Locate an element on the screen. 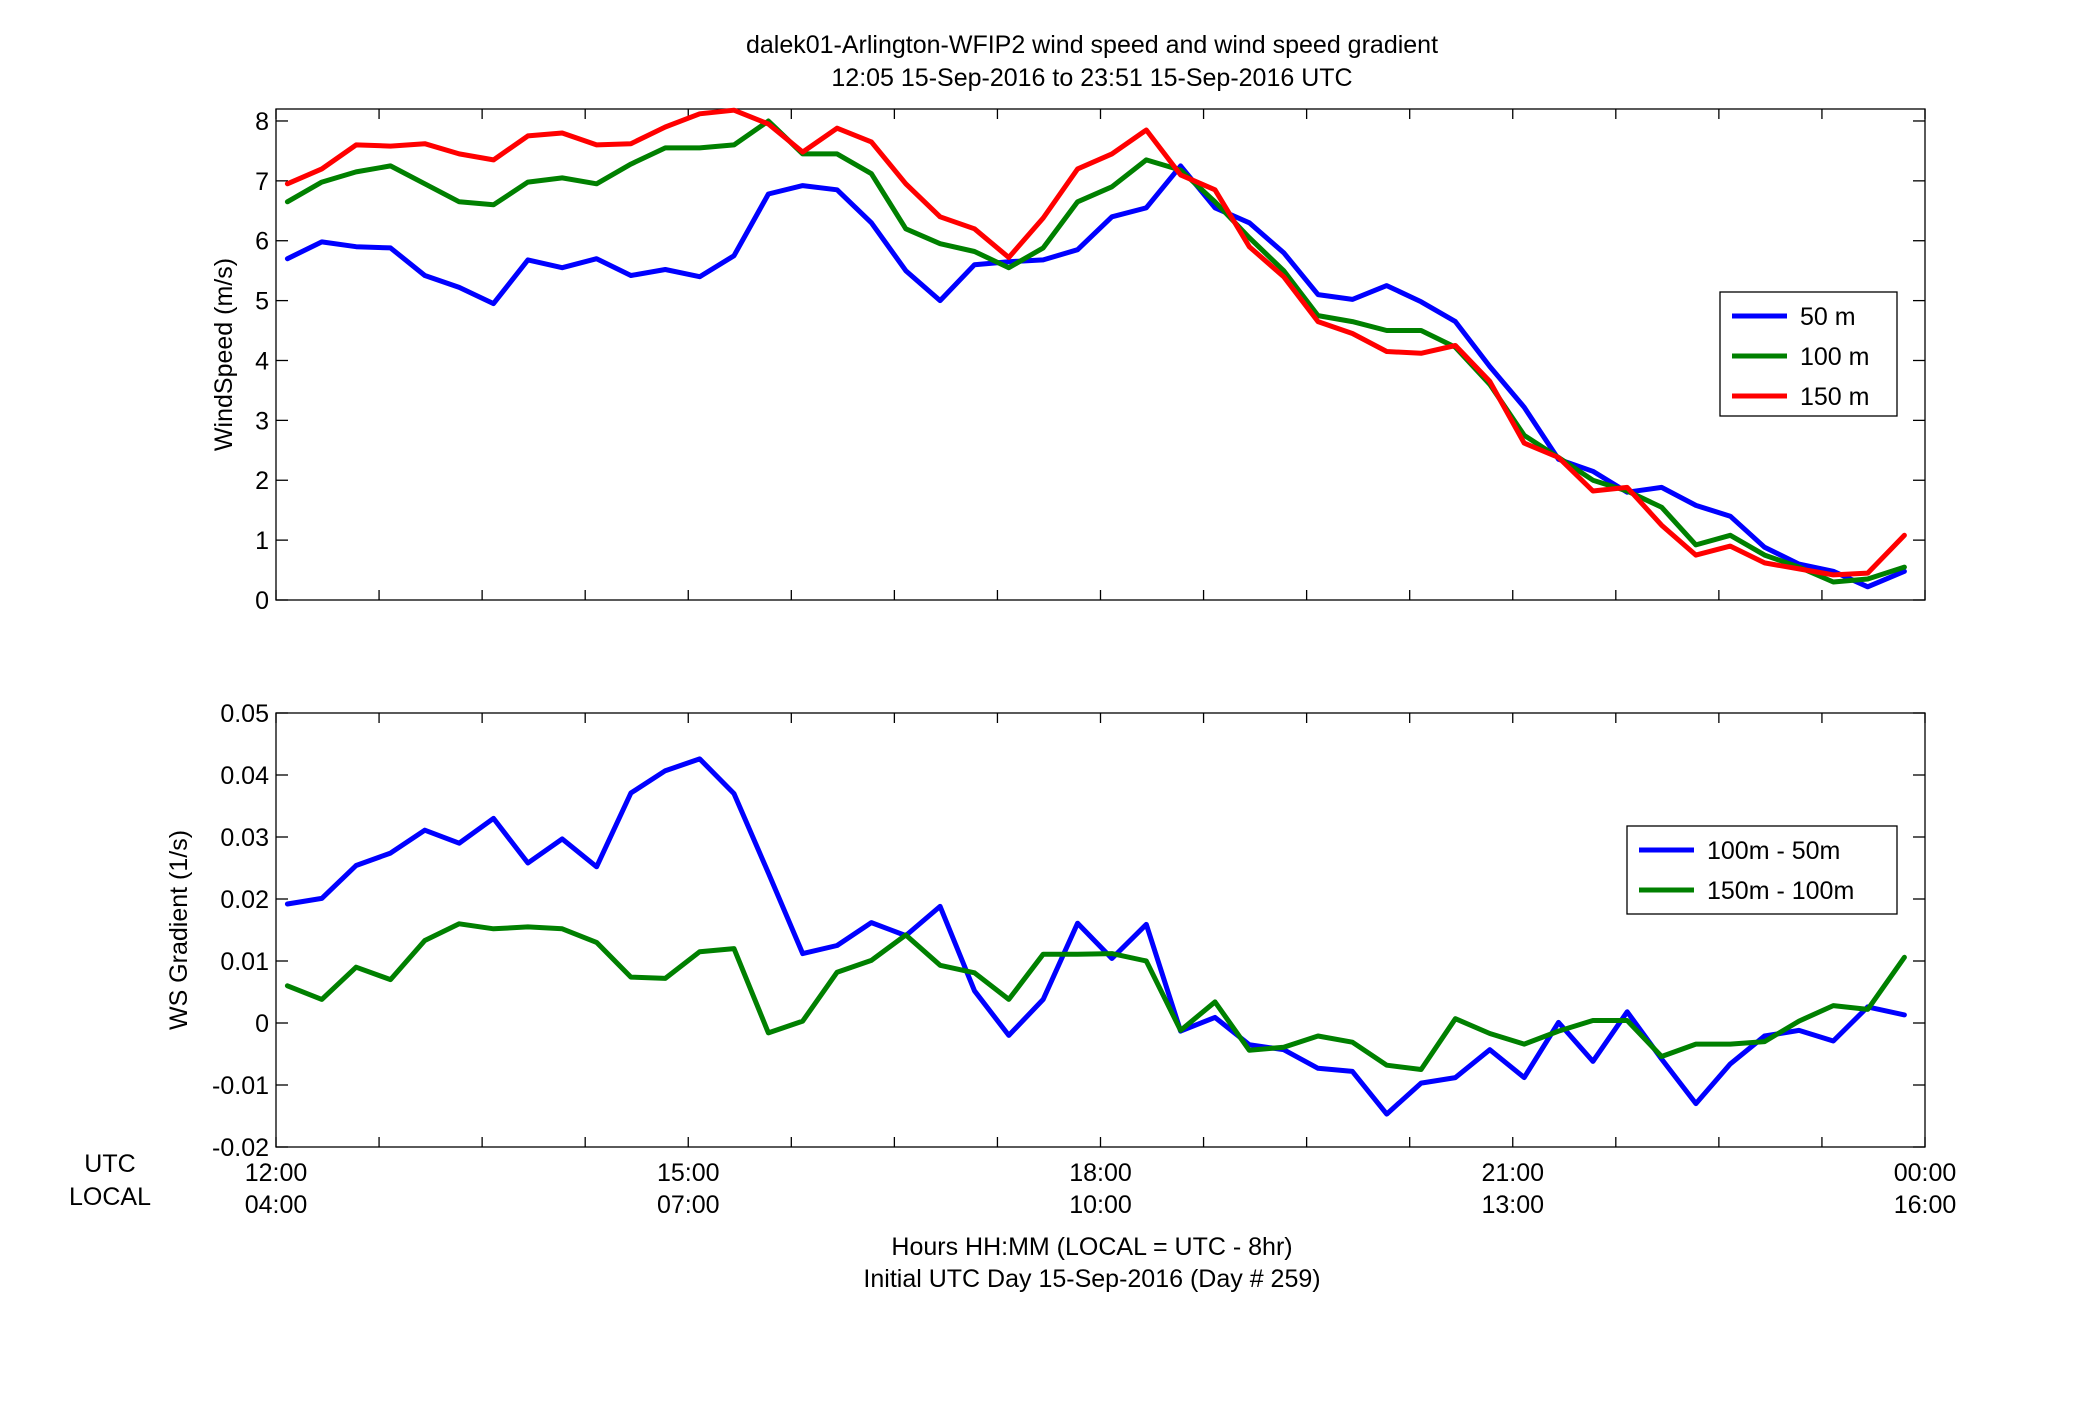  x-axis-label-line2: Initial UTC Day 15-Sep-2016 (Day # 259) is located at coordinates (1091, 1279).